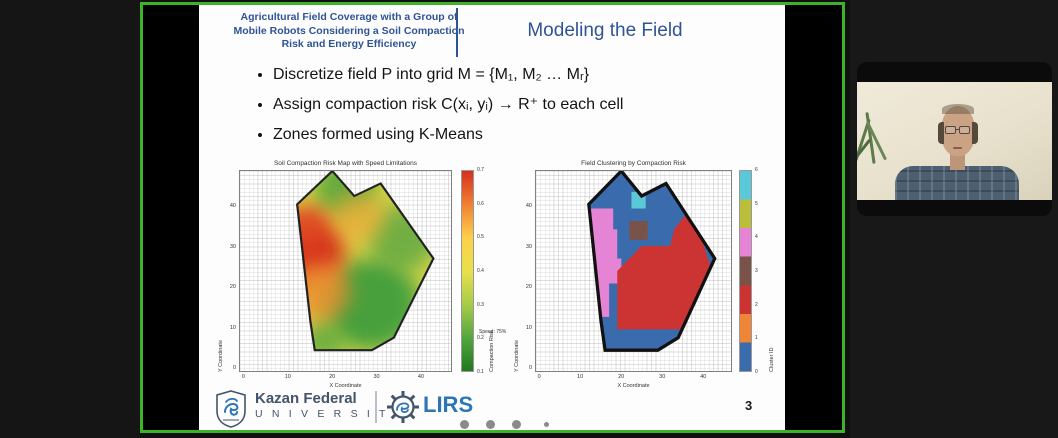 Image resolution: width=1058 pixels, height=438 pixels. Describe the element at coordinates (457, 32) in the screenshot. I see `header-divider` at that location.